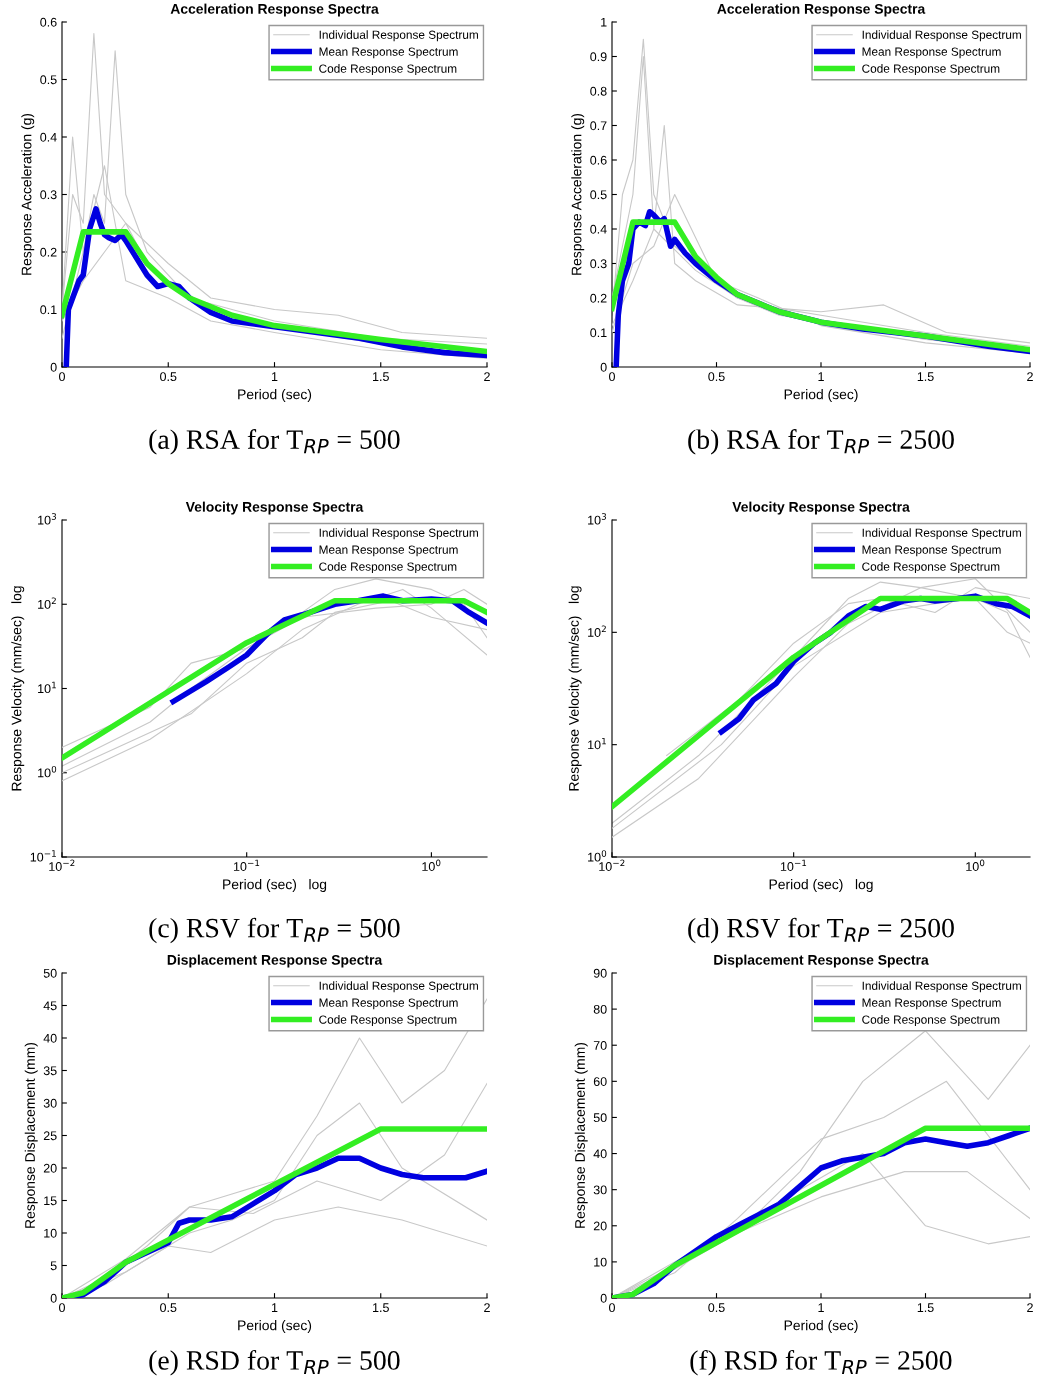 This screenshot has width=1045, height=1378. Describe the element at coordinates (821, 10) in the screenshot. I see `chart-title: Acceleration Response Spectra` at that location.